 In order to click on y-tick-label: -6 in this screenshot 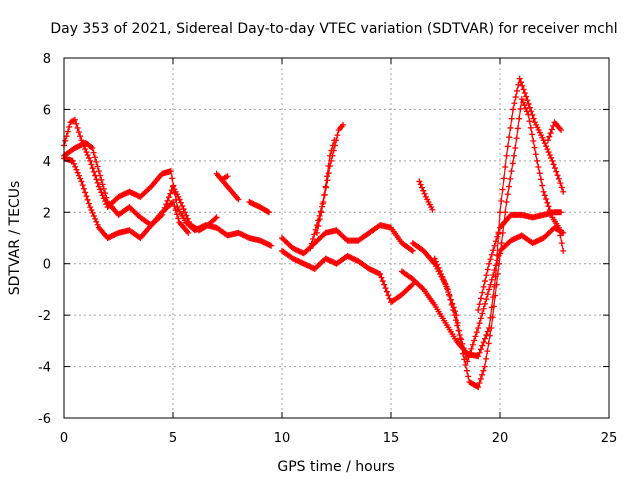, I will do `click(44, 419)`.